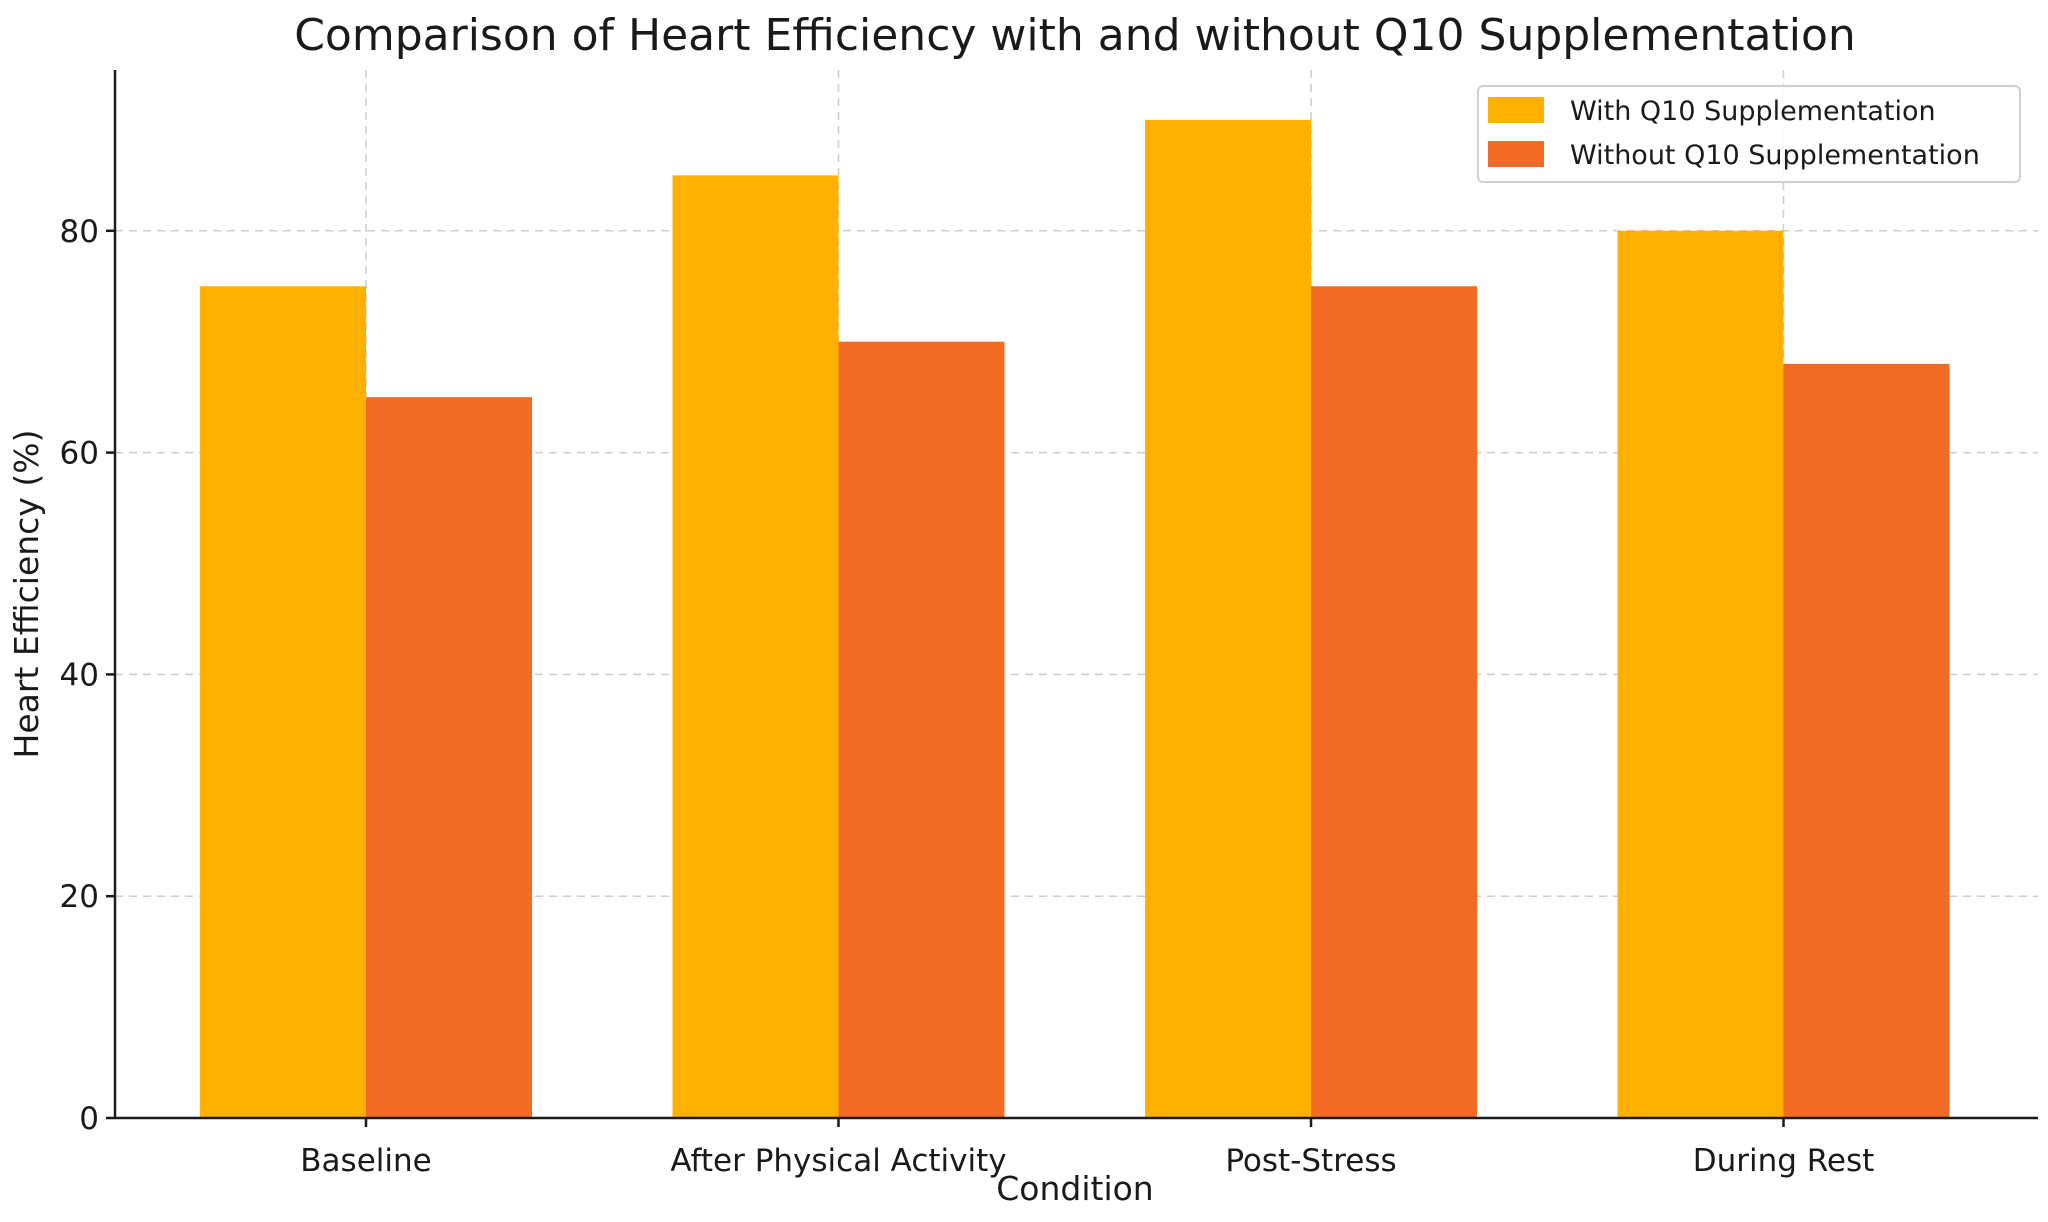  Describe the element at coordinates (1775, 155) in the screenshot. I see `legend-label-1: Without Q10 Supplementation` at that location.